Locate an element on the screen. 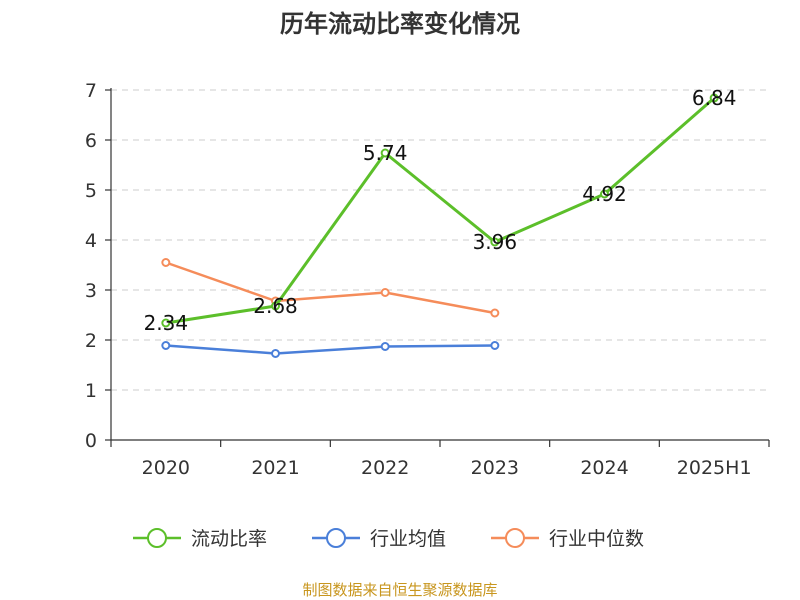 The image size is (800, 600). y-tick-label: 1 is located at coordinates (91, 391).